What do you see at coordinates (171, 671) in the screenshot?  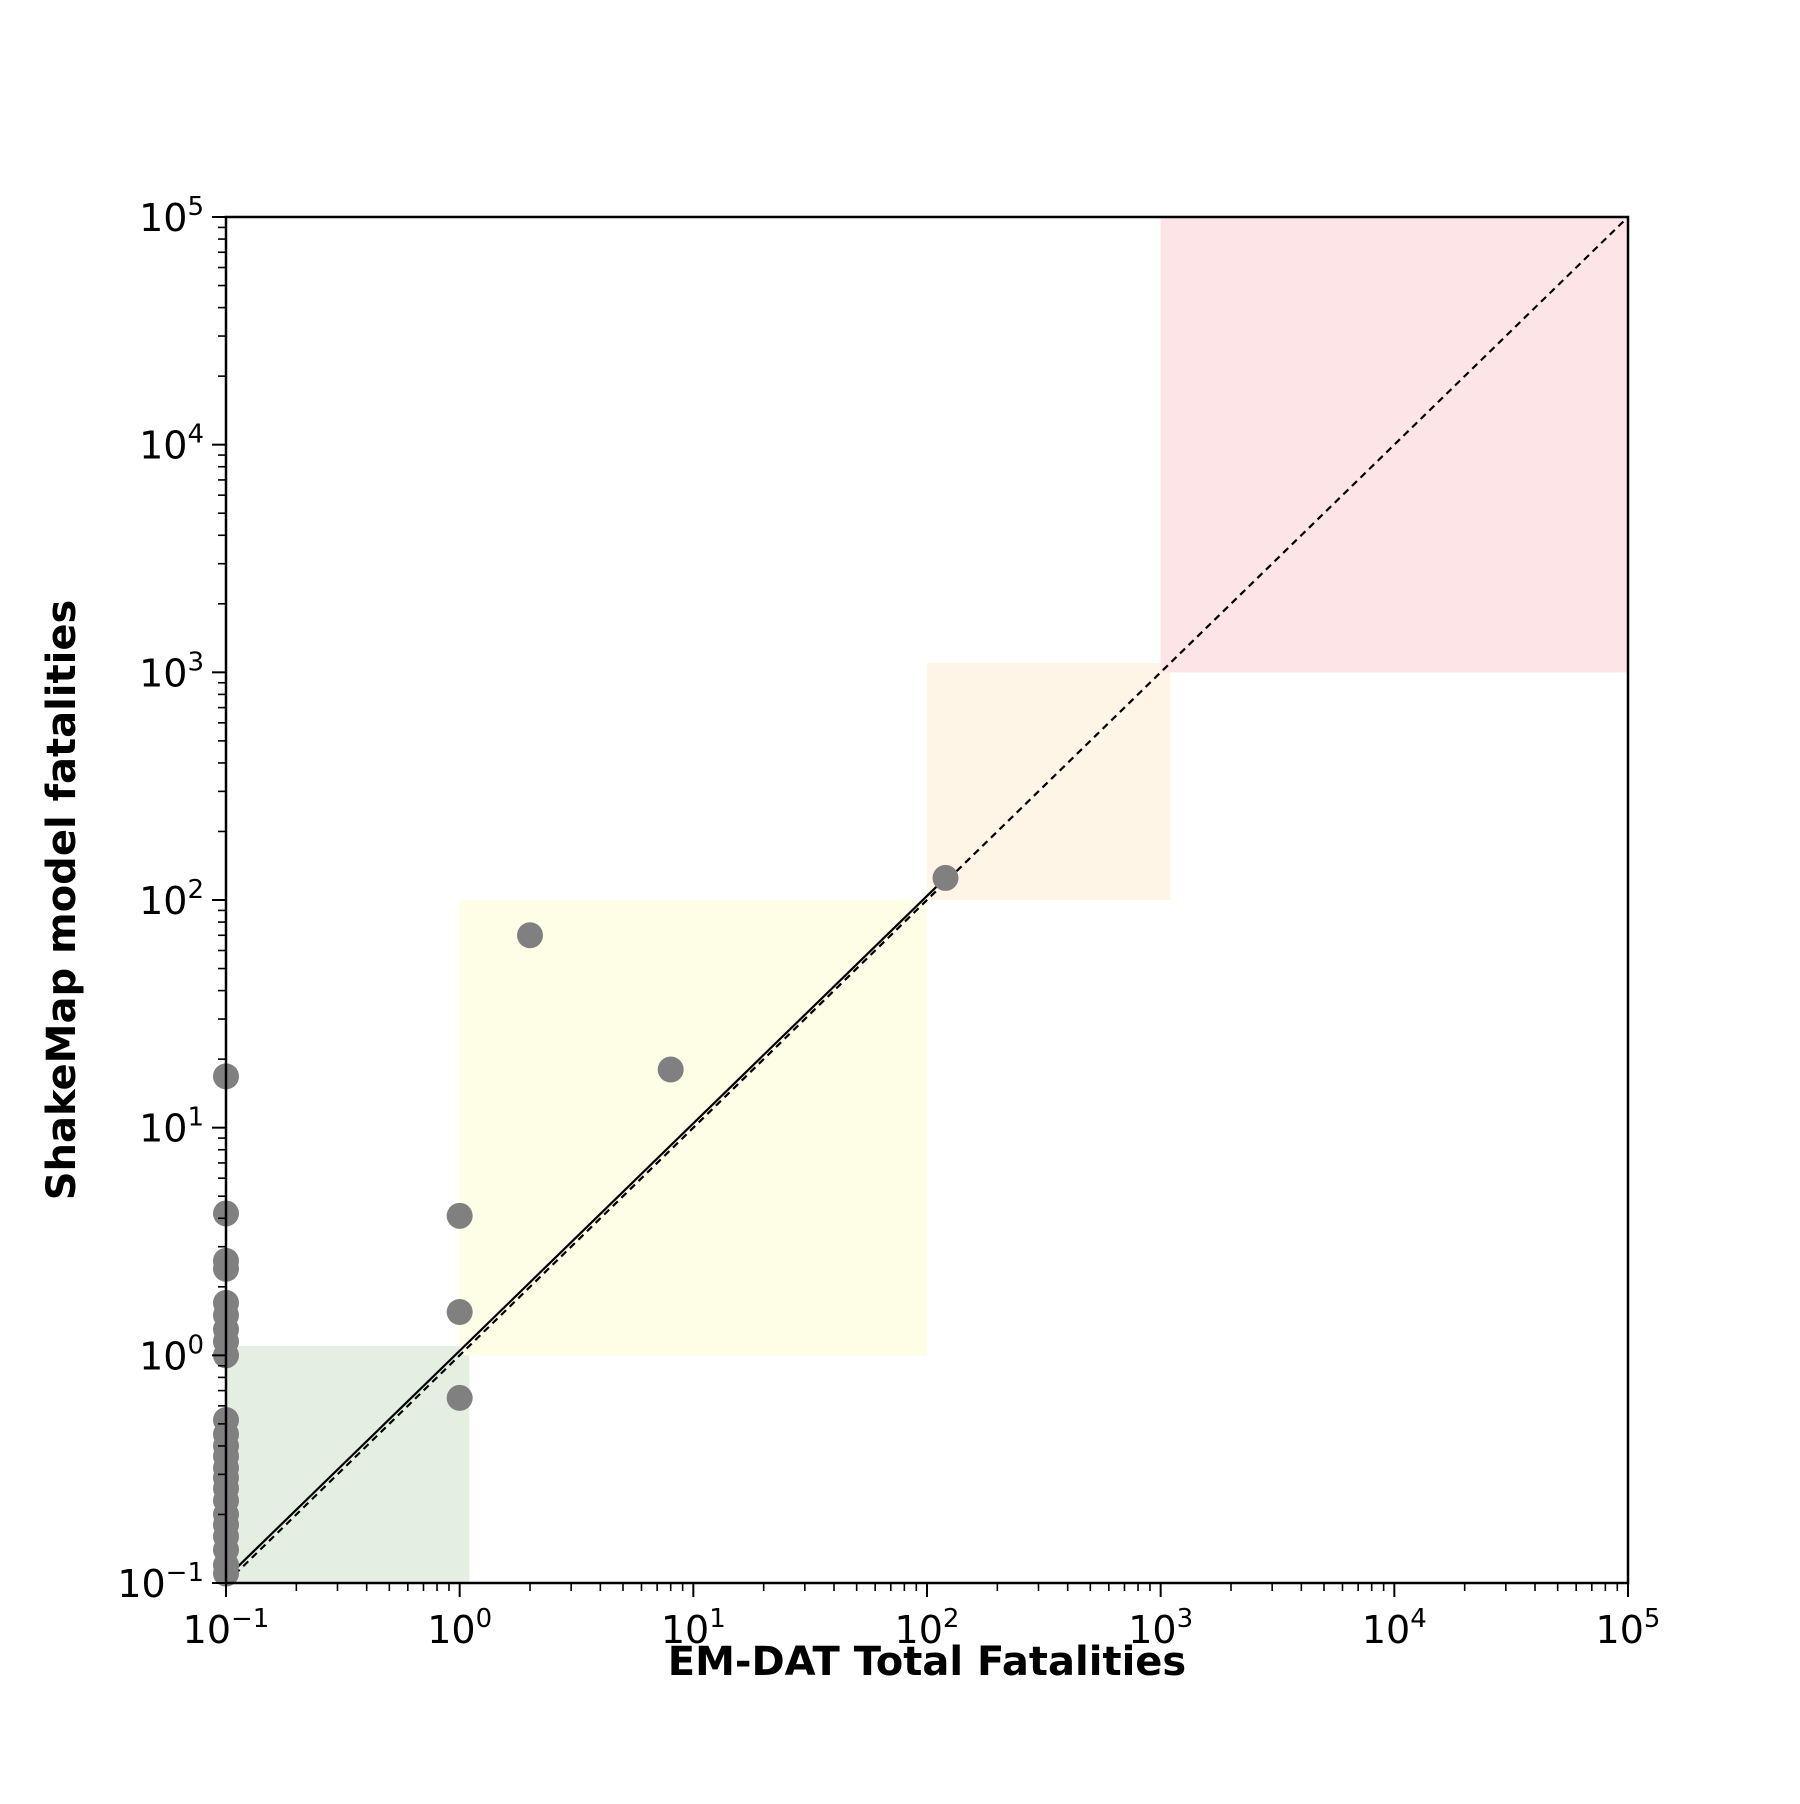 I see `y-tick-label: 10³` at bounding box center [171, 671].